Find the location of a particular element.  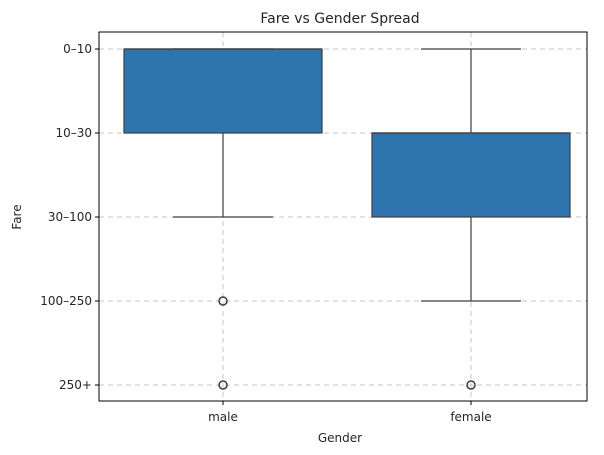

y-tick-label: 250+ is located at coordinates (75, 385).